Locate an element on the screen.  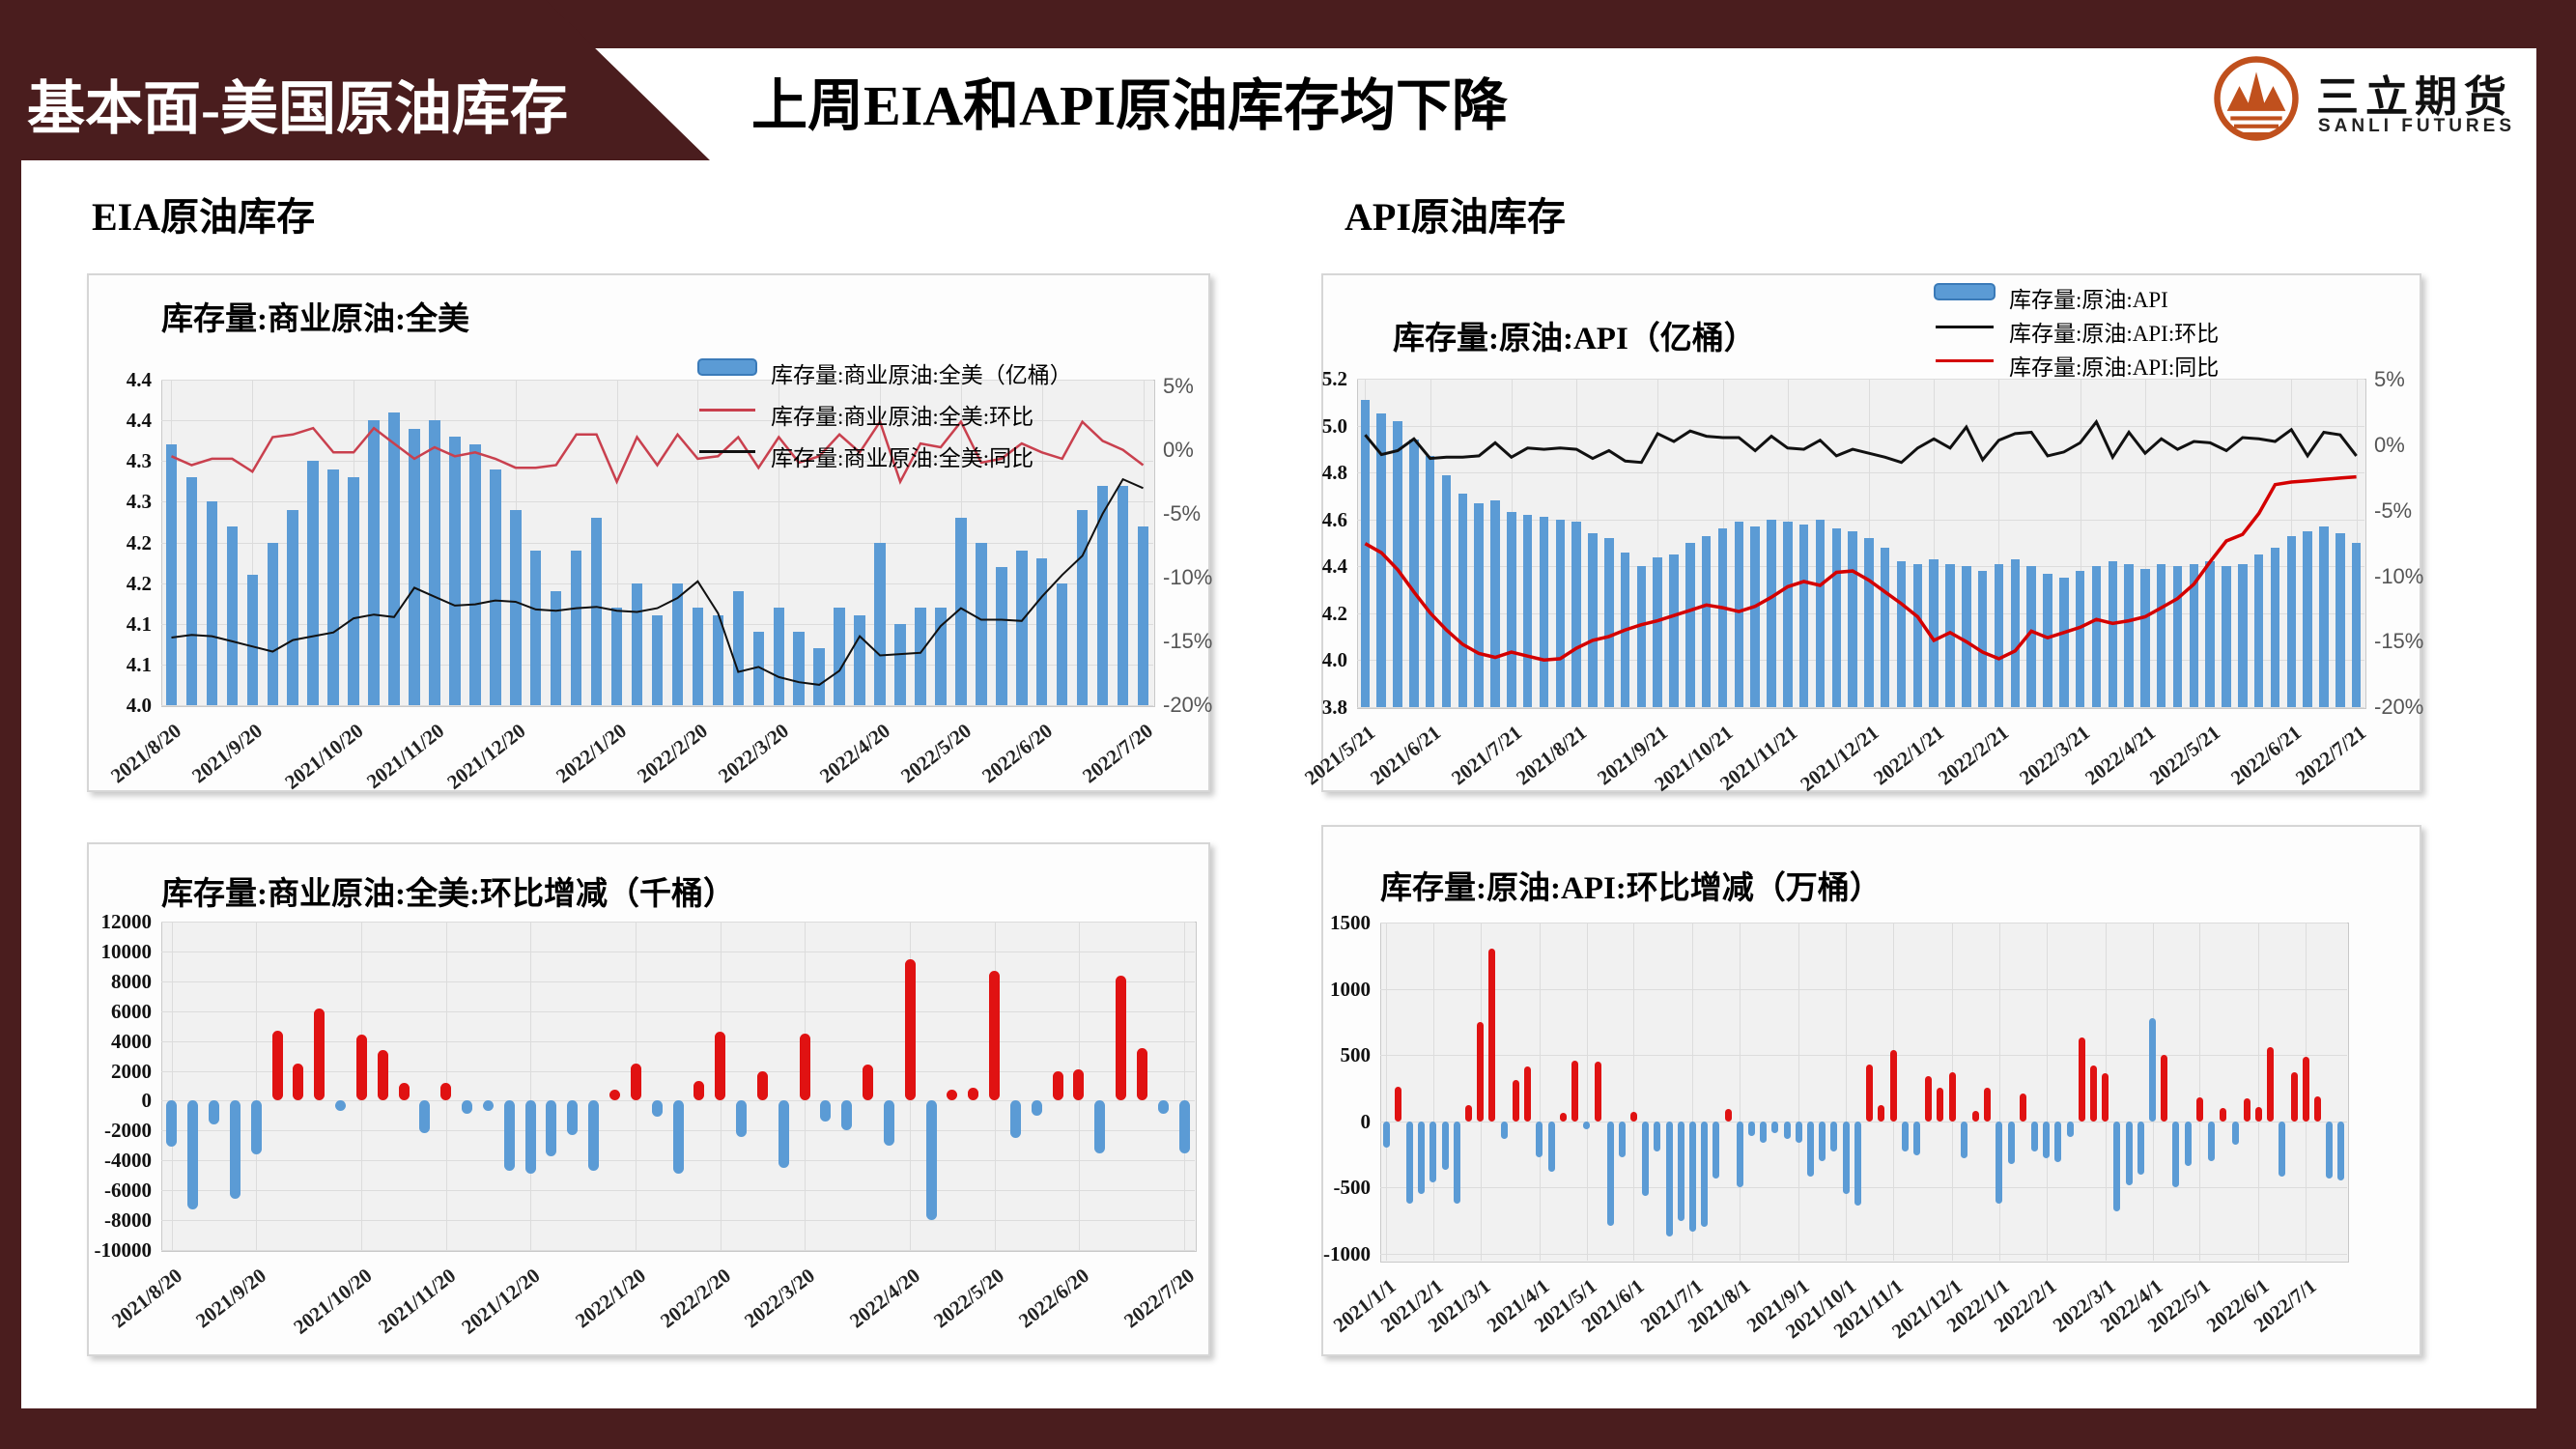
x-axis-label: 2022/1/20 is located at coordinates (611, 1298).